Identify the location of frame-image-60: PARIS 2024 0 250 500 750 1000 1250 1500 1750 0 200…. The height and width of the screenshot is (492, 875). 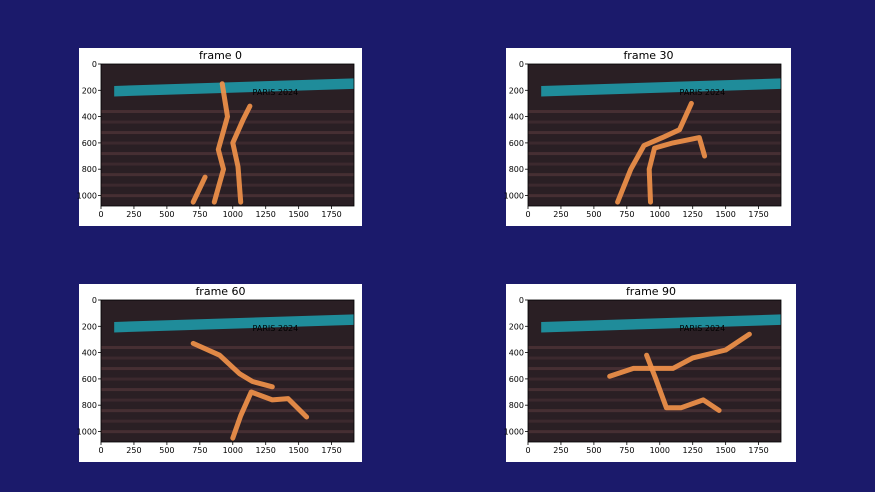
(216, 375).